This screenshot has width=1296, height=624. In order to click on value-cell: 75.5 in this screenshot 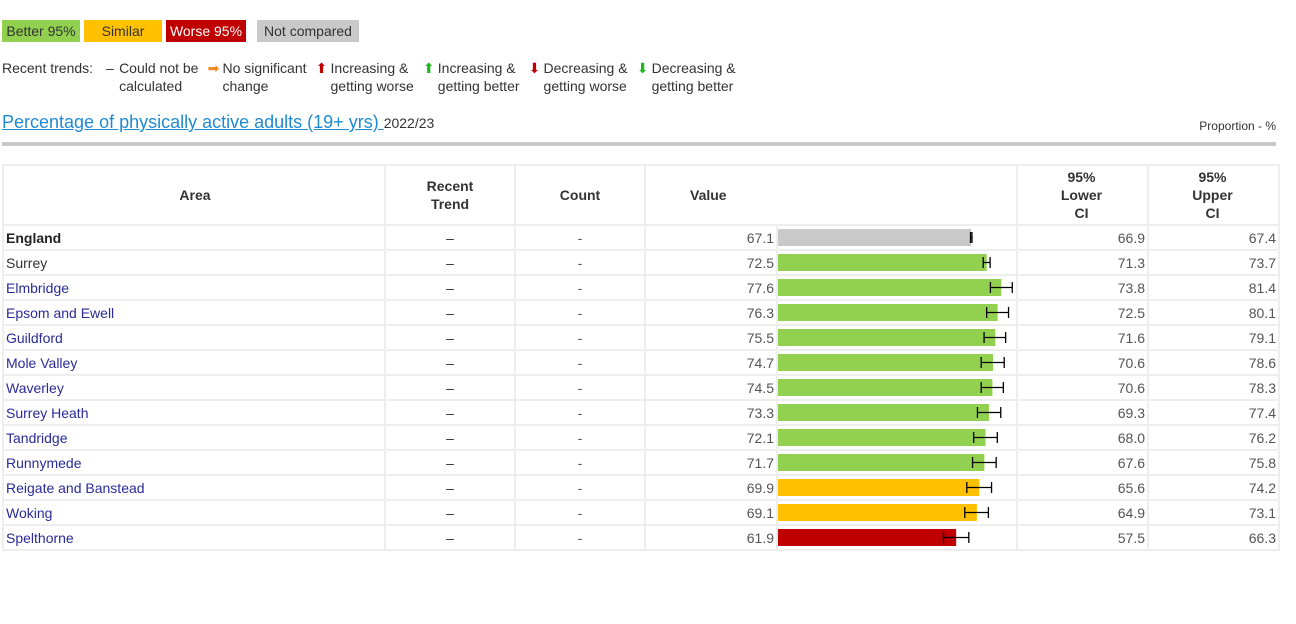, I will do `click(711, 337)`.